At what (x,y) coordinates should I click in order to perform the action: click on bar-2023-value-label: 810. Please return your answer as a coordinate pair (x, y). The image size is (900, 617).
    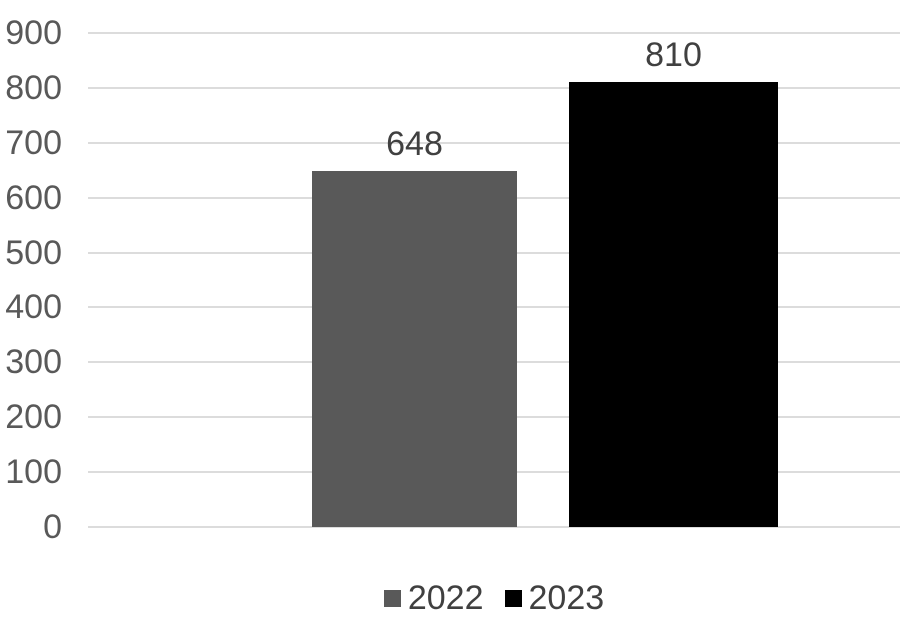
    Looking at the image, I should click on (673, 55).